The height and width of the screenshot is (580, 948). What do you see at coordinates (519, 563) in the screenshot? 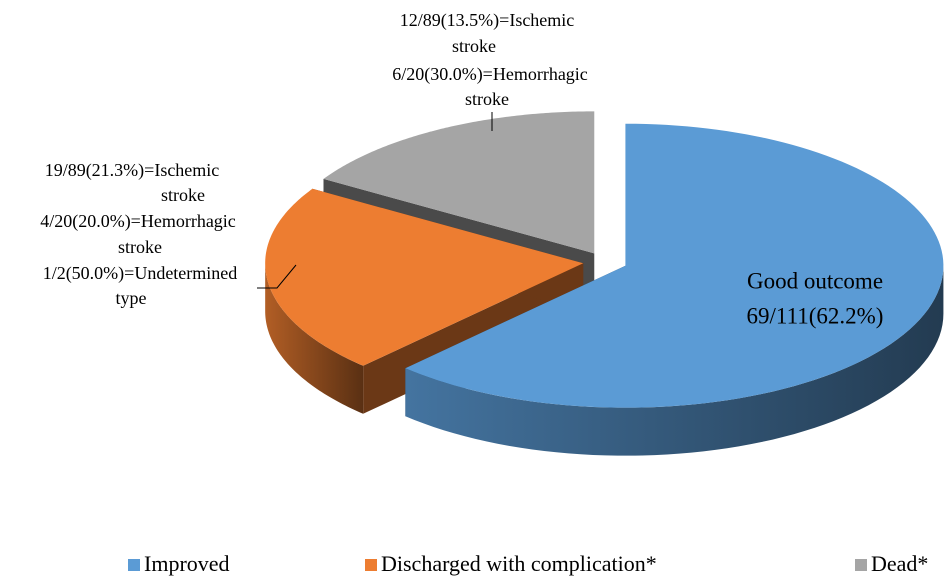
I see `legend-label: Discharged with complication*` at bounding box center [519, 563].